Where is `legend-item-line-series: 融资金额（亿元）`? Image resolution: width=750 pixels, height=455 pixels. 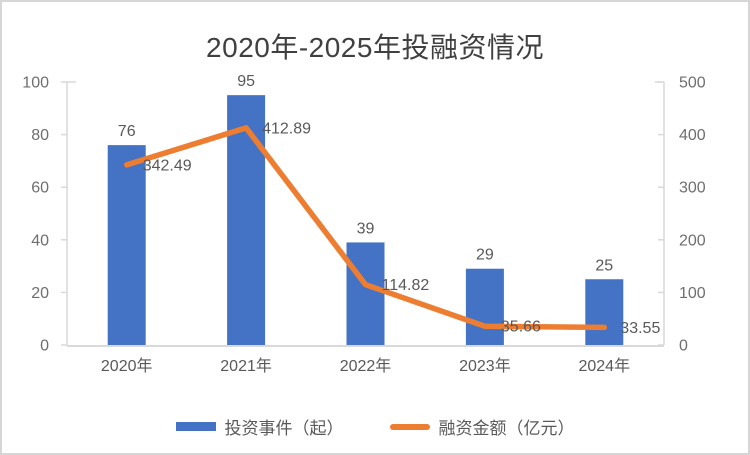 legend-item-line-series: 融资金额（亿元） is located at coordinates (482, 426).